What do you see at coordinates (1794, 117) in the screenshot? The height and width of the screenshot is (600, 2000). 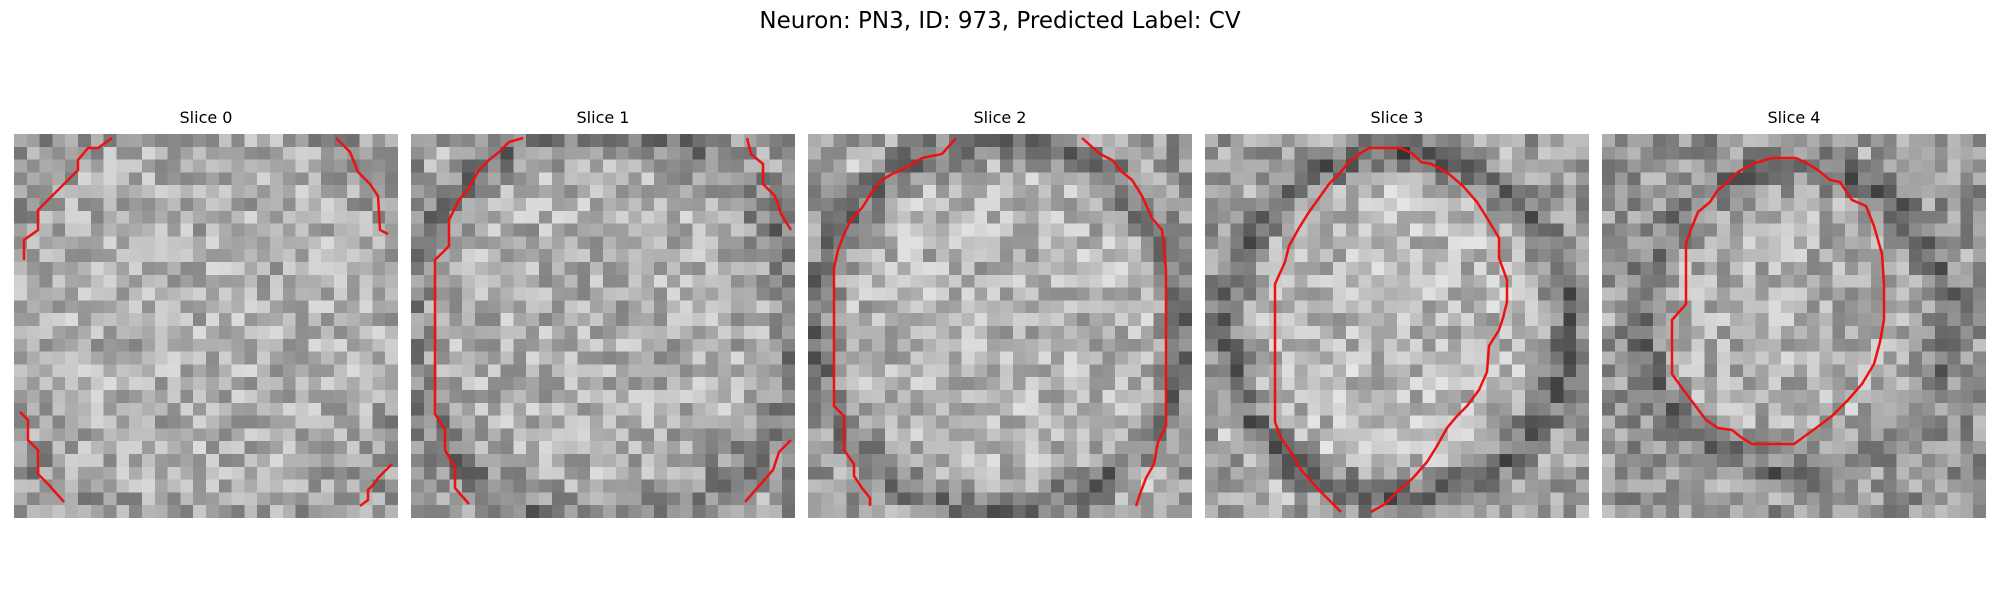 I see `slice-title-4: Slice 4` at bounding box center [1794, 117].